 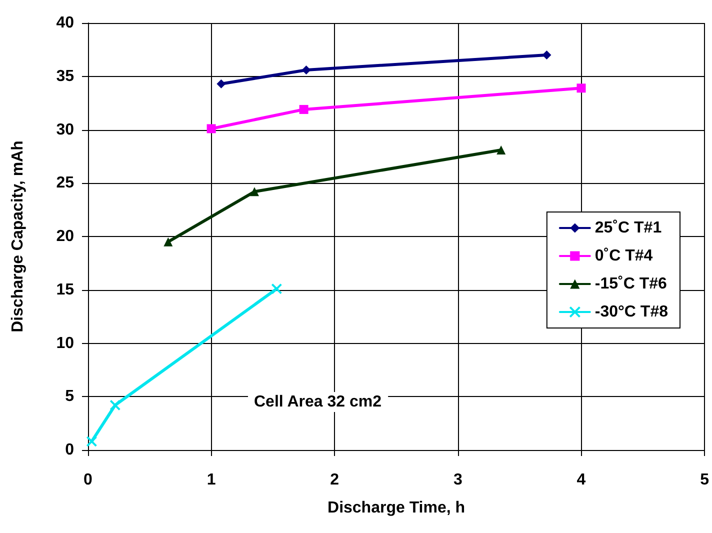 What do you see at coordinates (397, 508) in the screenshot?
I see `x-axis-title: Discharge Time, h` at bounding box center [397, 508].